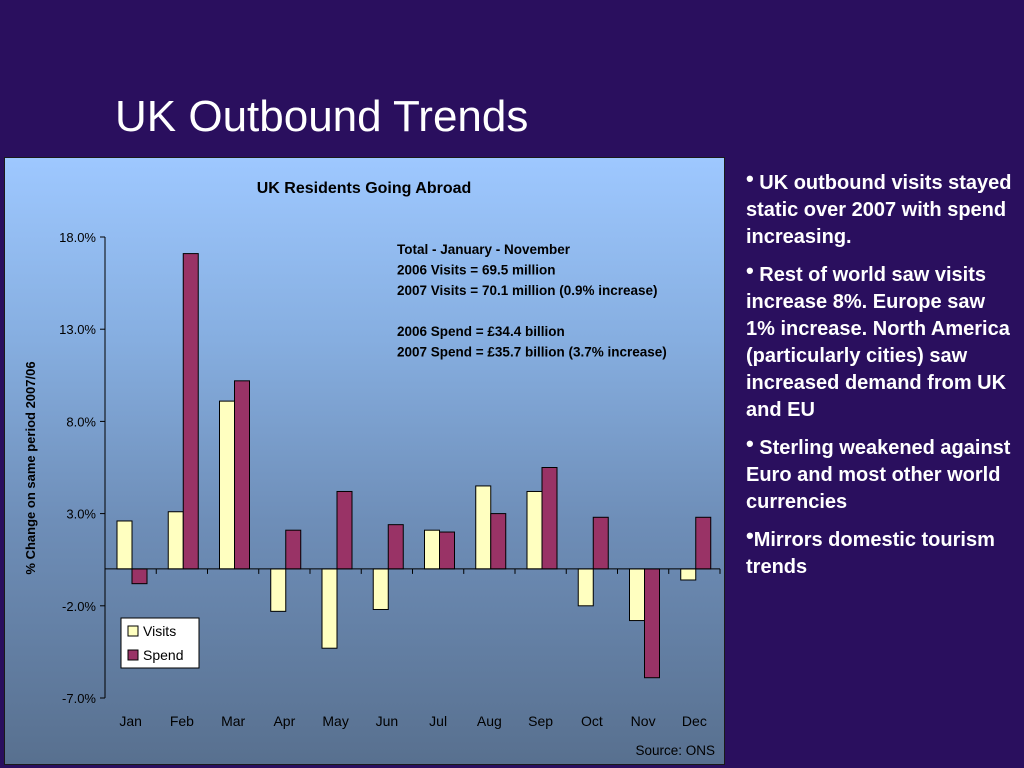  What do you see at coordinates (130, 721) in the screenshot?
I see `x-tick-label: Jan` at bounding box center [130, 721].